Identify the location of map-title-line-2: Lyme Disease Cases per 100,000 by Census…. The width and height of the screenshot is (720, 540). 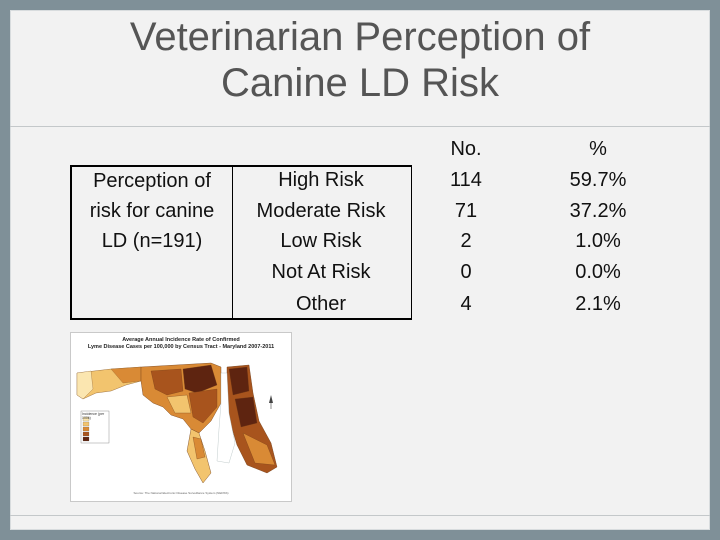
(181, 347).